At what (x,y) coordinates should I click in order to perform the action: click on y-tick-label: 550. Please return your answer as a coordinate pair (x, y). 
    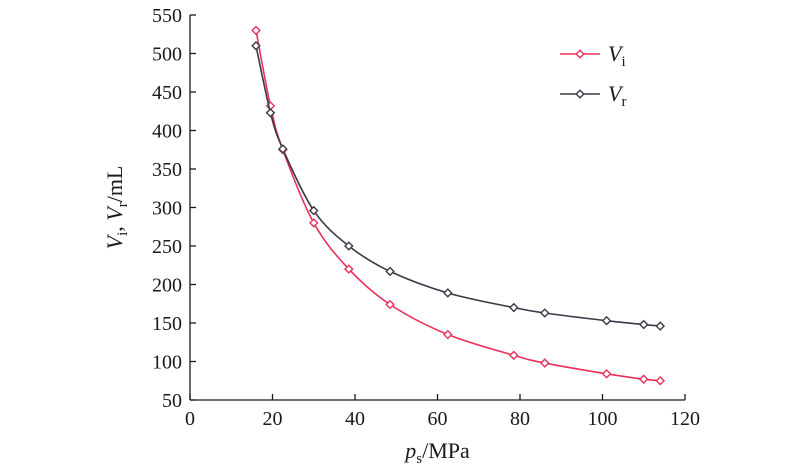
    Looking at the image, I should click on (167, 16).